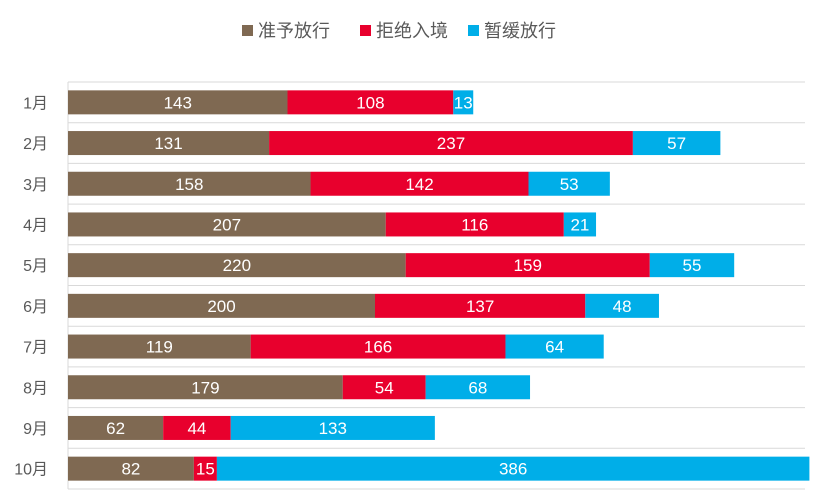 Image resolution: width=830 pixels, height=501 pixels. I want to click on category-label: 10月, so click(31, 470).